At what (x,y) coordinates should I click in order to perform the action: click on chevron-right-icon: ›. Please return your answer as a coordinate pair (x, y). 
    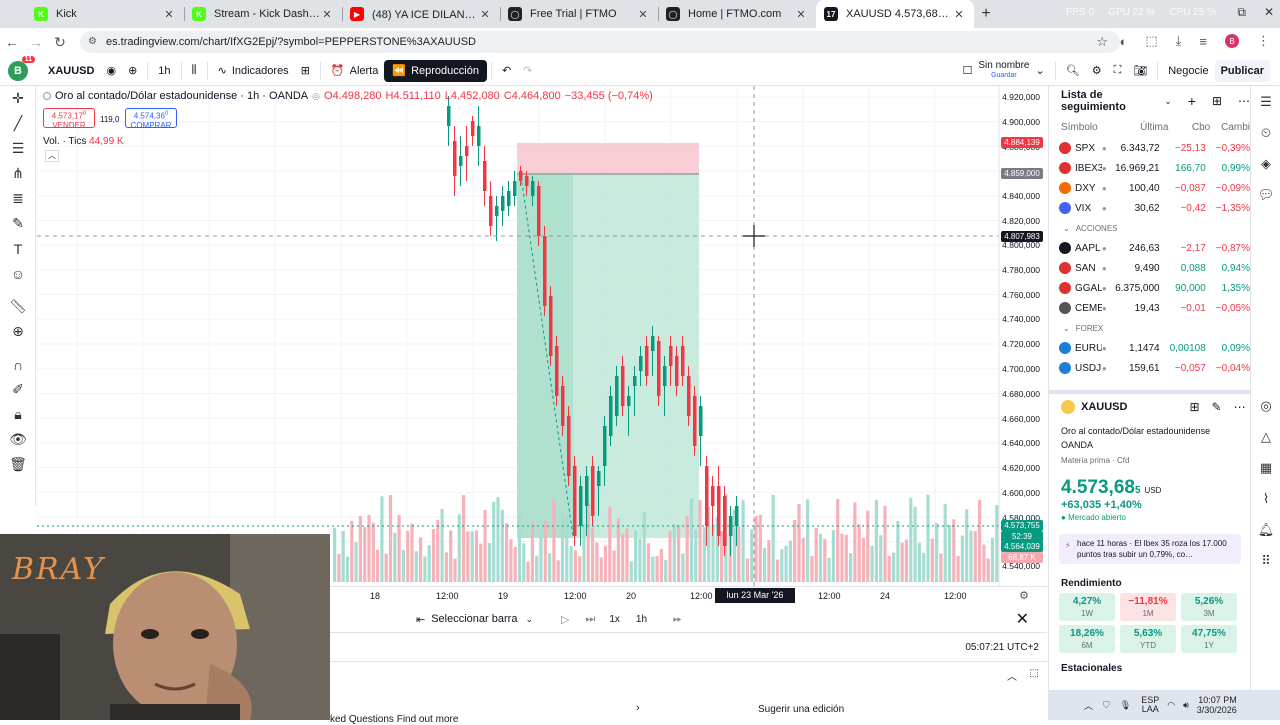
    Looking at the image, I should click on (638, 708).